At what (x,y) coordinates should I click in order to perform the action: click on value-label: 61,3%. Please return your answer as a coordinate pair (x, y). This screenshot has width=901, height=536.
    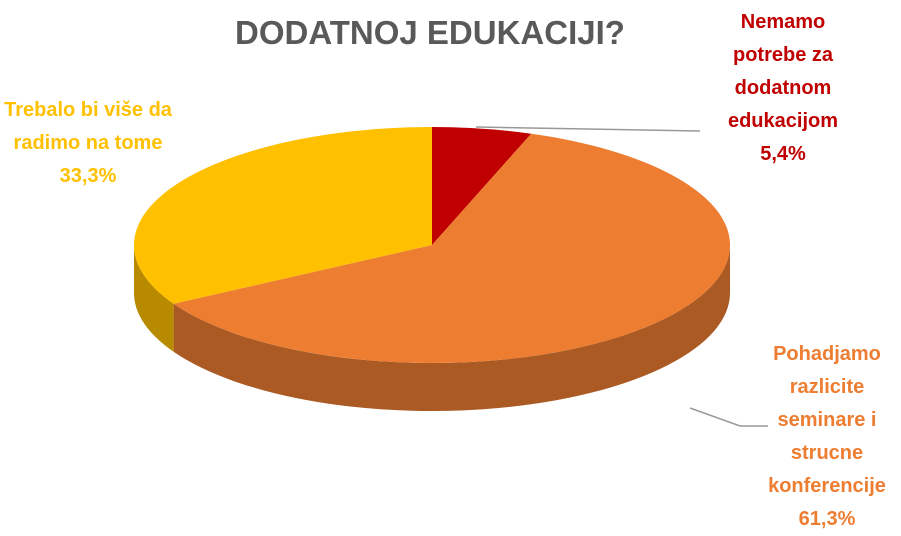
    Looking at the image, I should click on (827, 519).